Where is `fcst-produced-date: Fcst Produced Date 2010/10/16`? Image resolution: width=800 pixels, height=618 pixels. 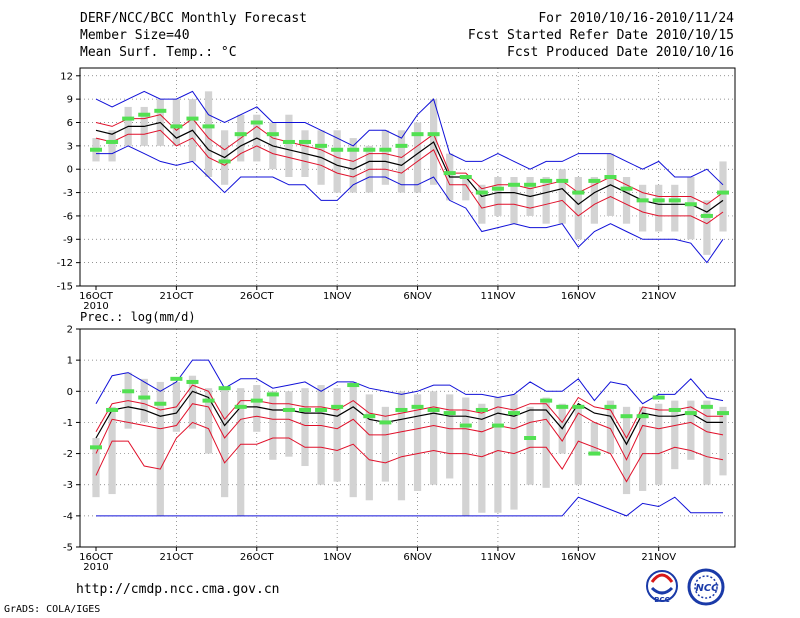 fcst-produced-date: Fcst Produced Date 2010/10/16 is located at coordinates (620, 52).